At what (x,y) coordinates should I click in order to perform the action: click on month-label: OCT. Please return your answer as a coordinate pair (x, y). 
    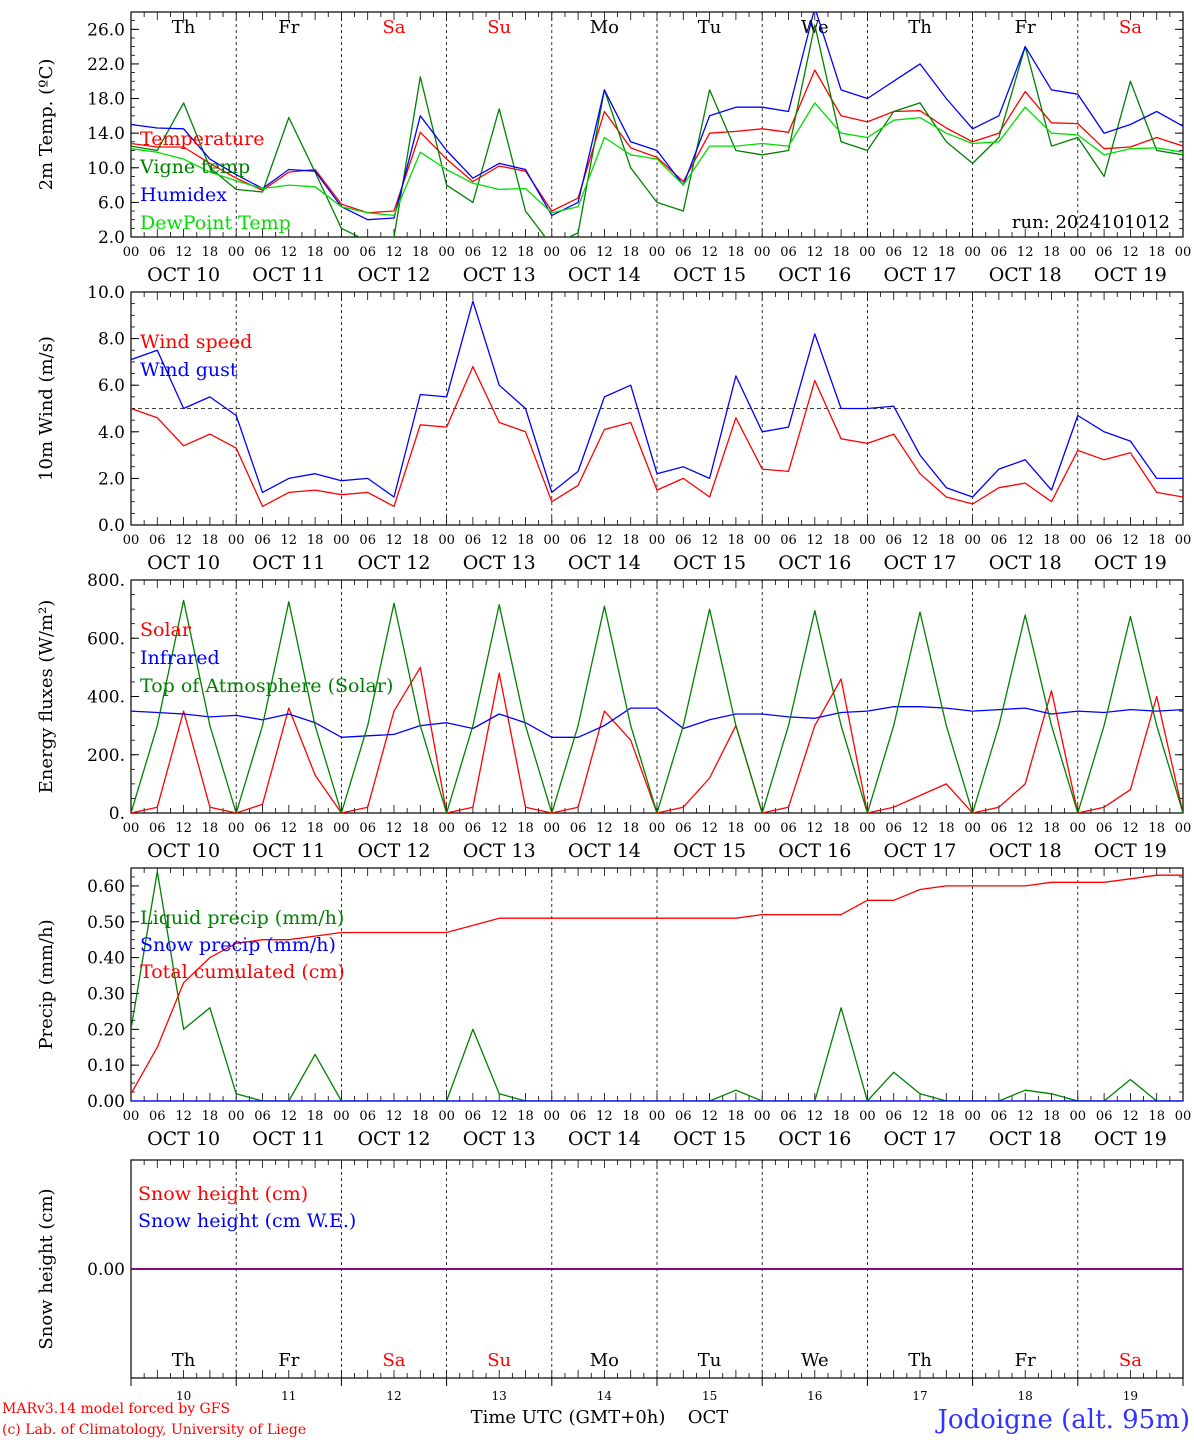
    Looking at the image, I should click on (708, 1417).